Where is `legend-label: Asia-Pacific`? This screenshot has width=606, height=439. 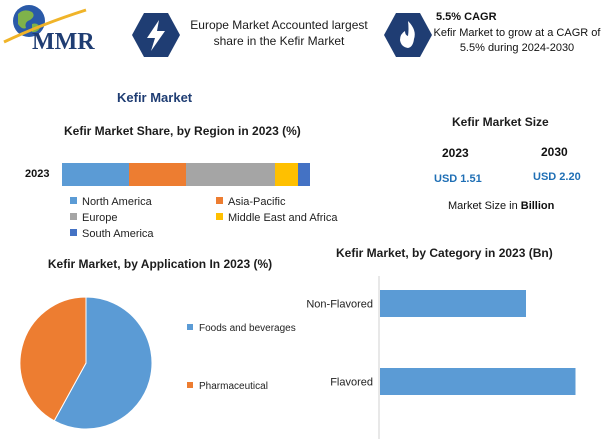
legend-label: Asia-Pacific is located at coordinates (257, 202).